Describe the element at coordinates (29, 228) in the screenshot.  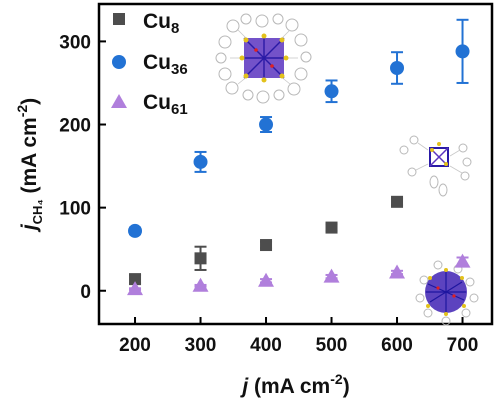
I see `y-axis-title-main: j` at that location.